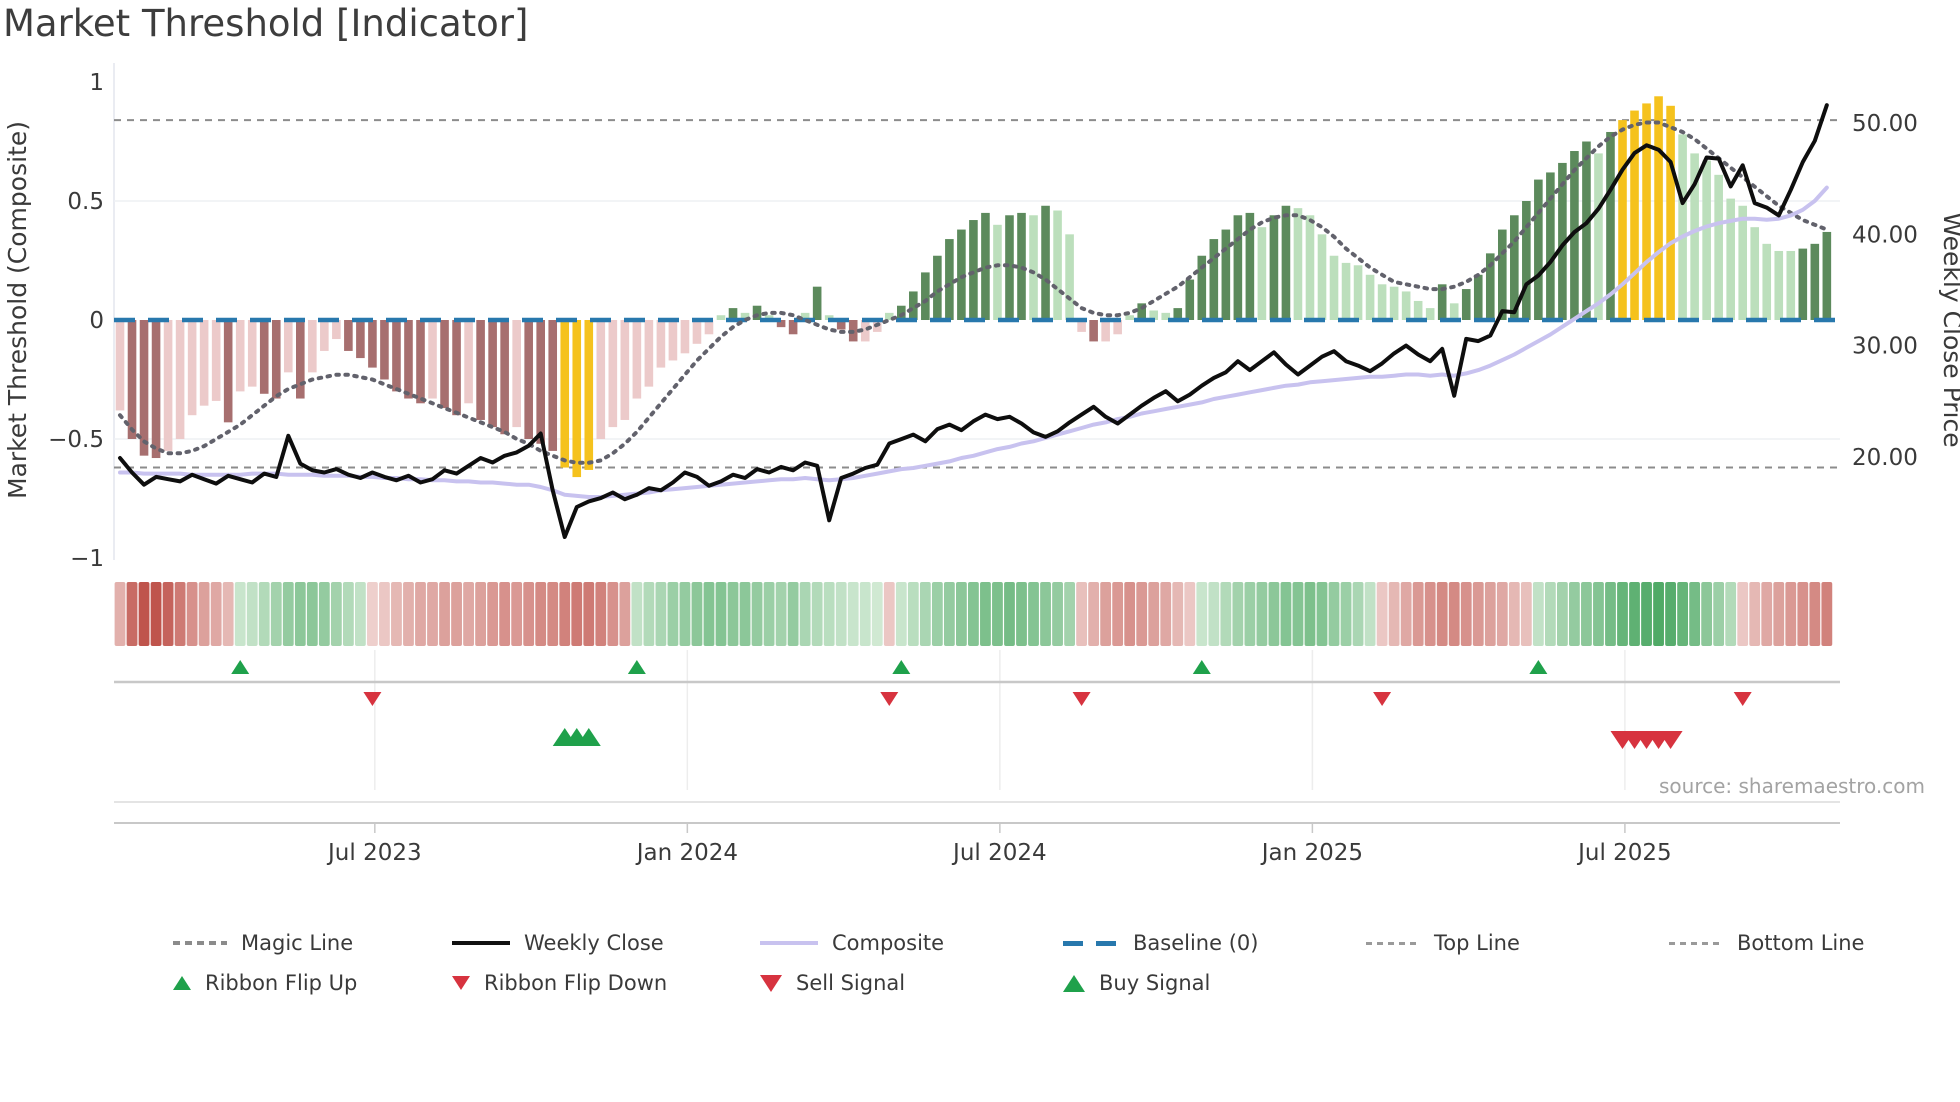  I want to click on legend-item-ribbon-flip-down: Ribbon Flip Down, so click(559, 983).